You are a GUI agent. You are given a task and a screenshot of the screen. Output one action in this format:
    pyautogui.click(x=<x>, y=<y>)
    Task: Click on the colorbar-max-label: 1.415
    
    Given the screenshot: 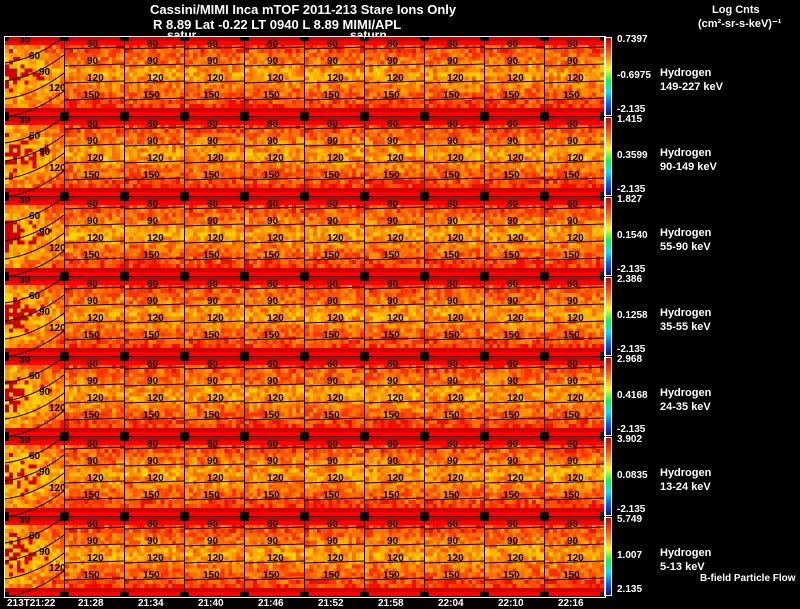 What is the action you would take?
    pyautogui.click(x=630, y=119)
    